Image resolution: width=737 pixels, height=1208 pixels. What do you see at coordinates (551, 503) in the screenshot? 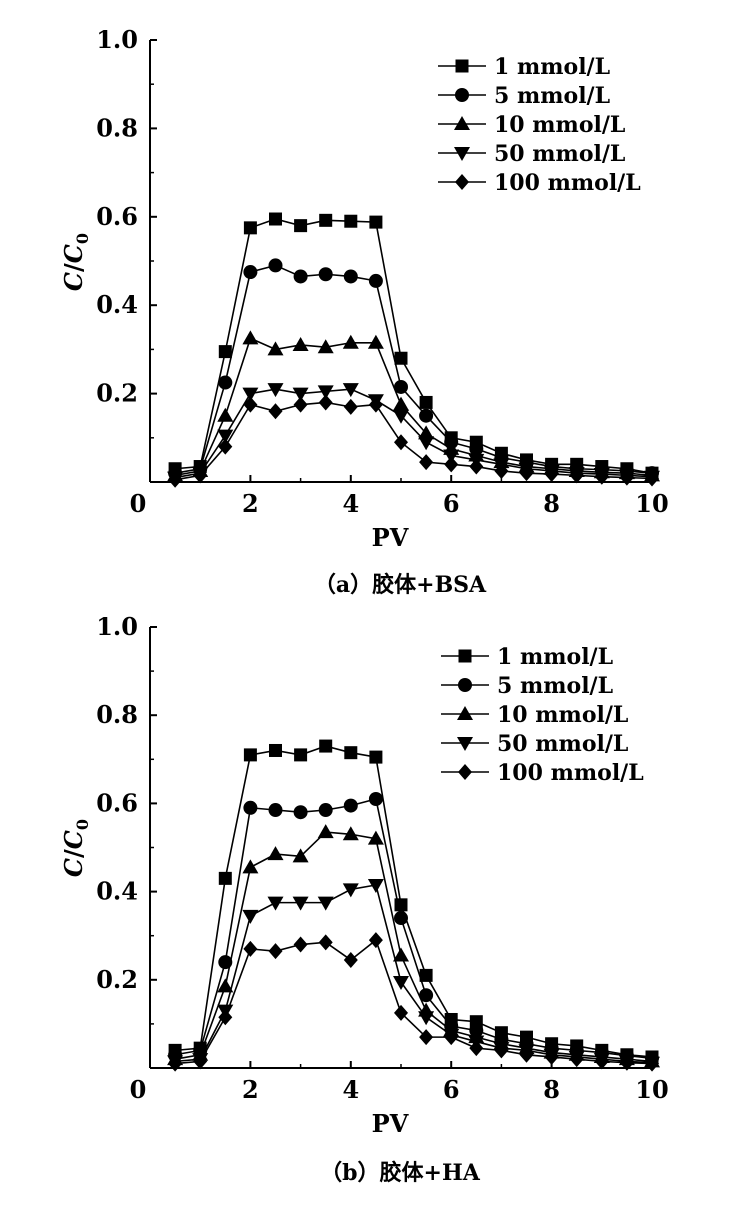
I see `x-tick-label-a-4: 8` at bounding box center [551, 503].